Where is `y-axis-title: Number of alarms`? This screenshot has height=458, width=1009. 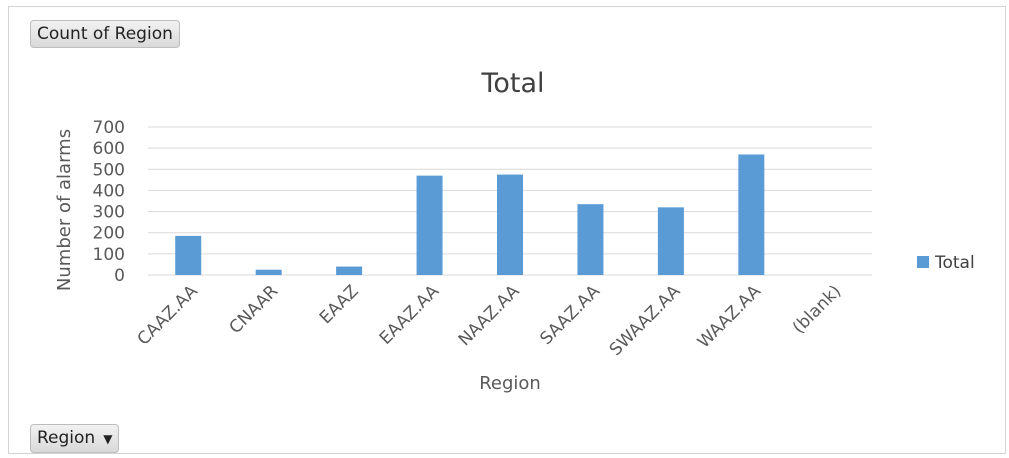 y-axis-title: Number of alarms is located at coordinates (64, 210).